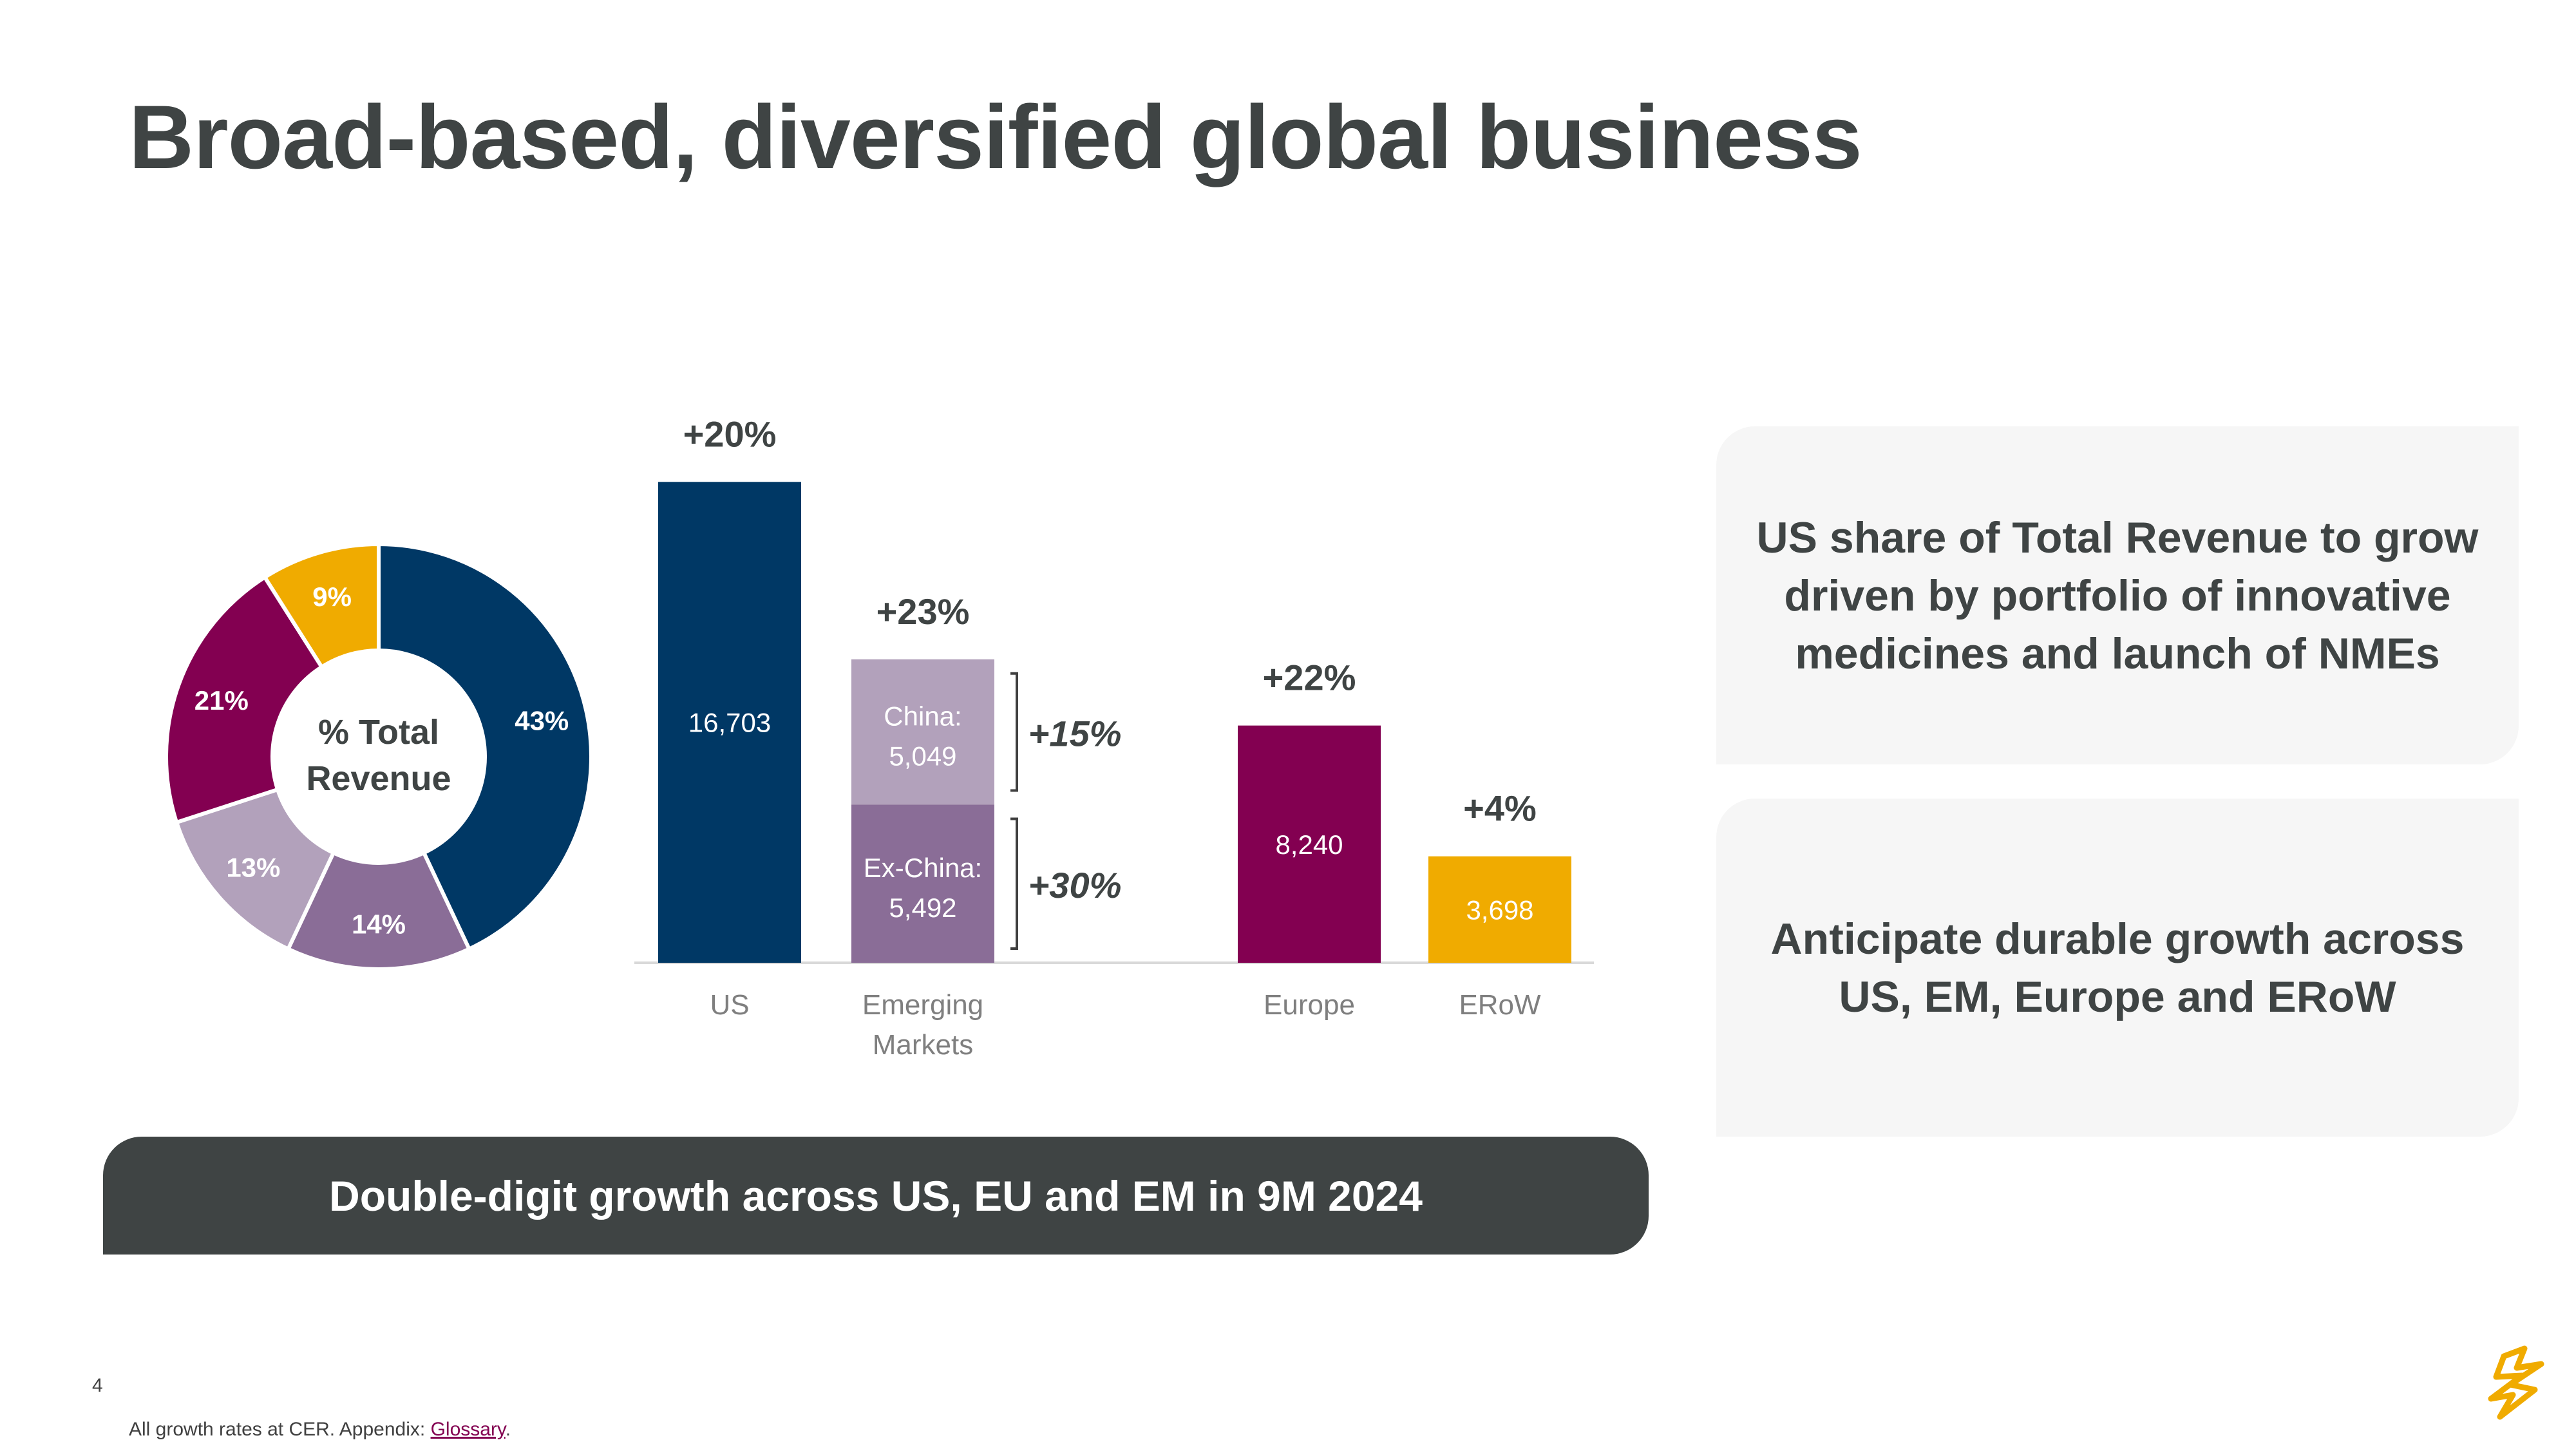 This screenshot has height=1449, width=2576. What do you see at coordinates (379, 732) in the screenshot?
I see `donut-center-label: % Total` at bounding box center [379, 732].